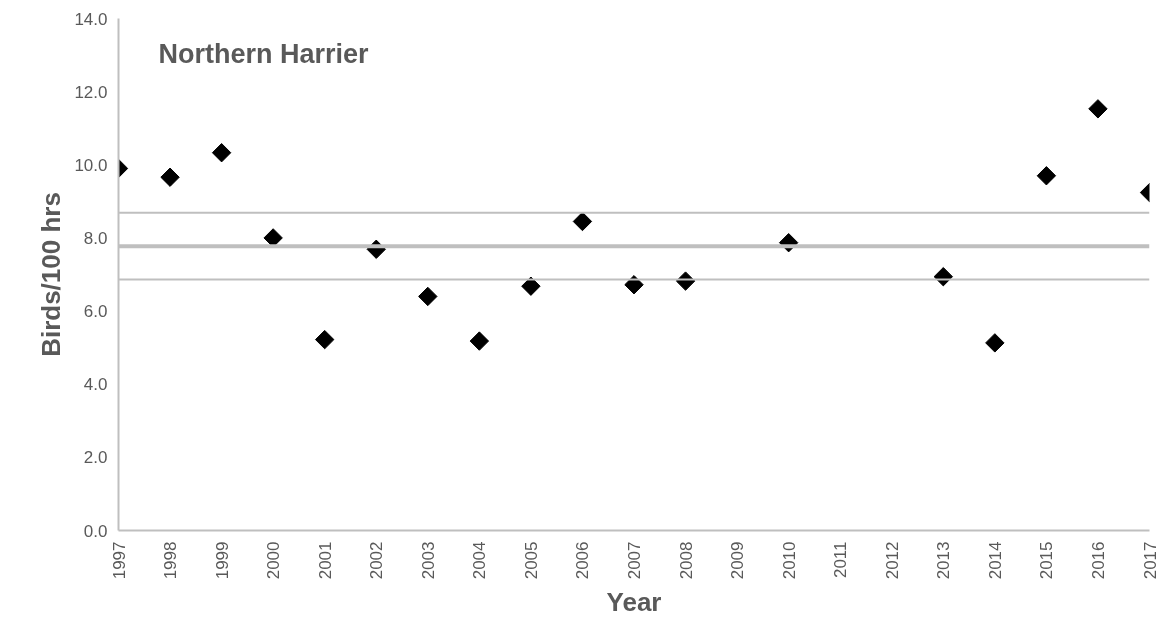 The image size is (1175, 620). Describe the element at coordinates (95, 458) in the screenshot. I see `y-tick-label: 2.0` at that location.